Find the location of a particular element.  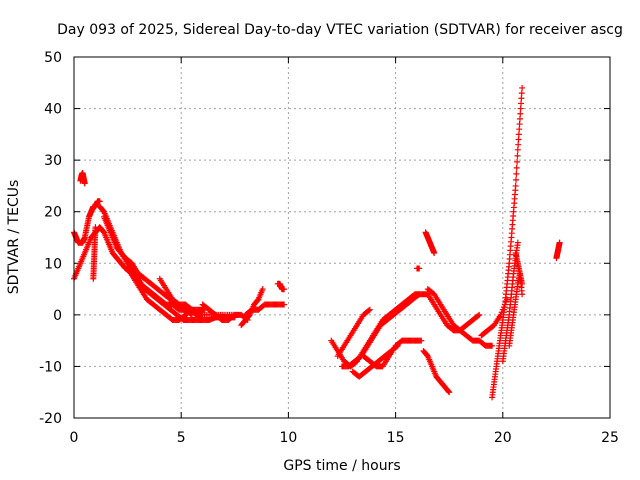

series-track-w is located at coordinates (507, 242).